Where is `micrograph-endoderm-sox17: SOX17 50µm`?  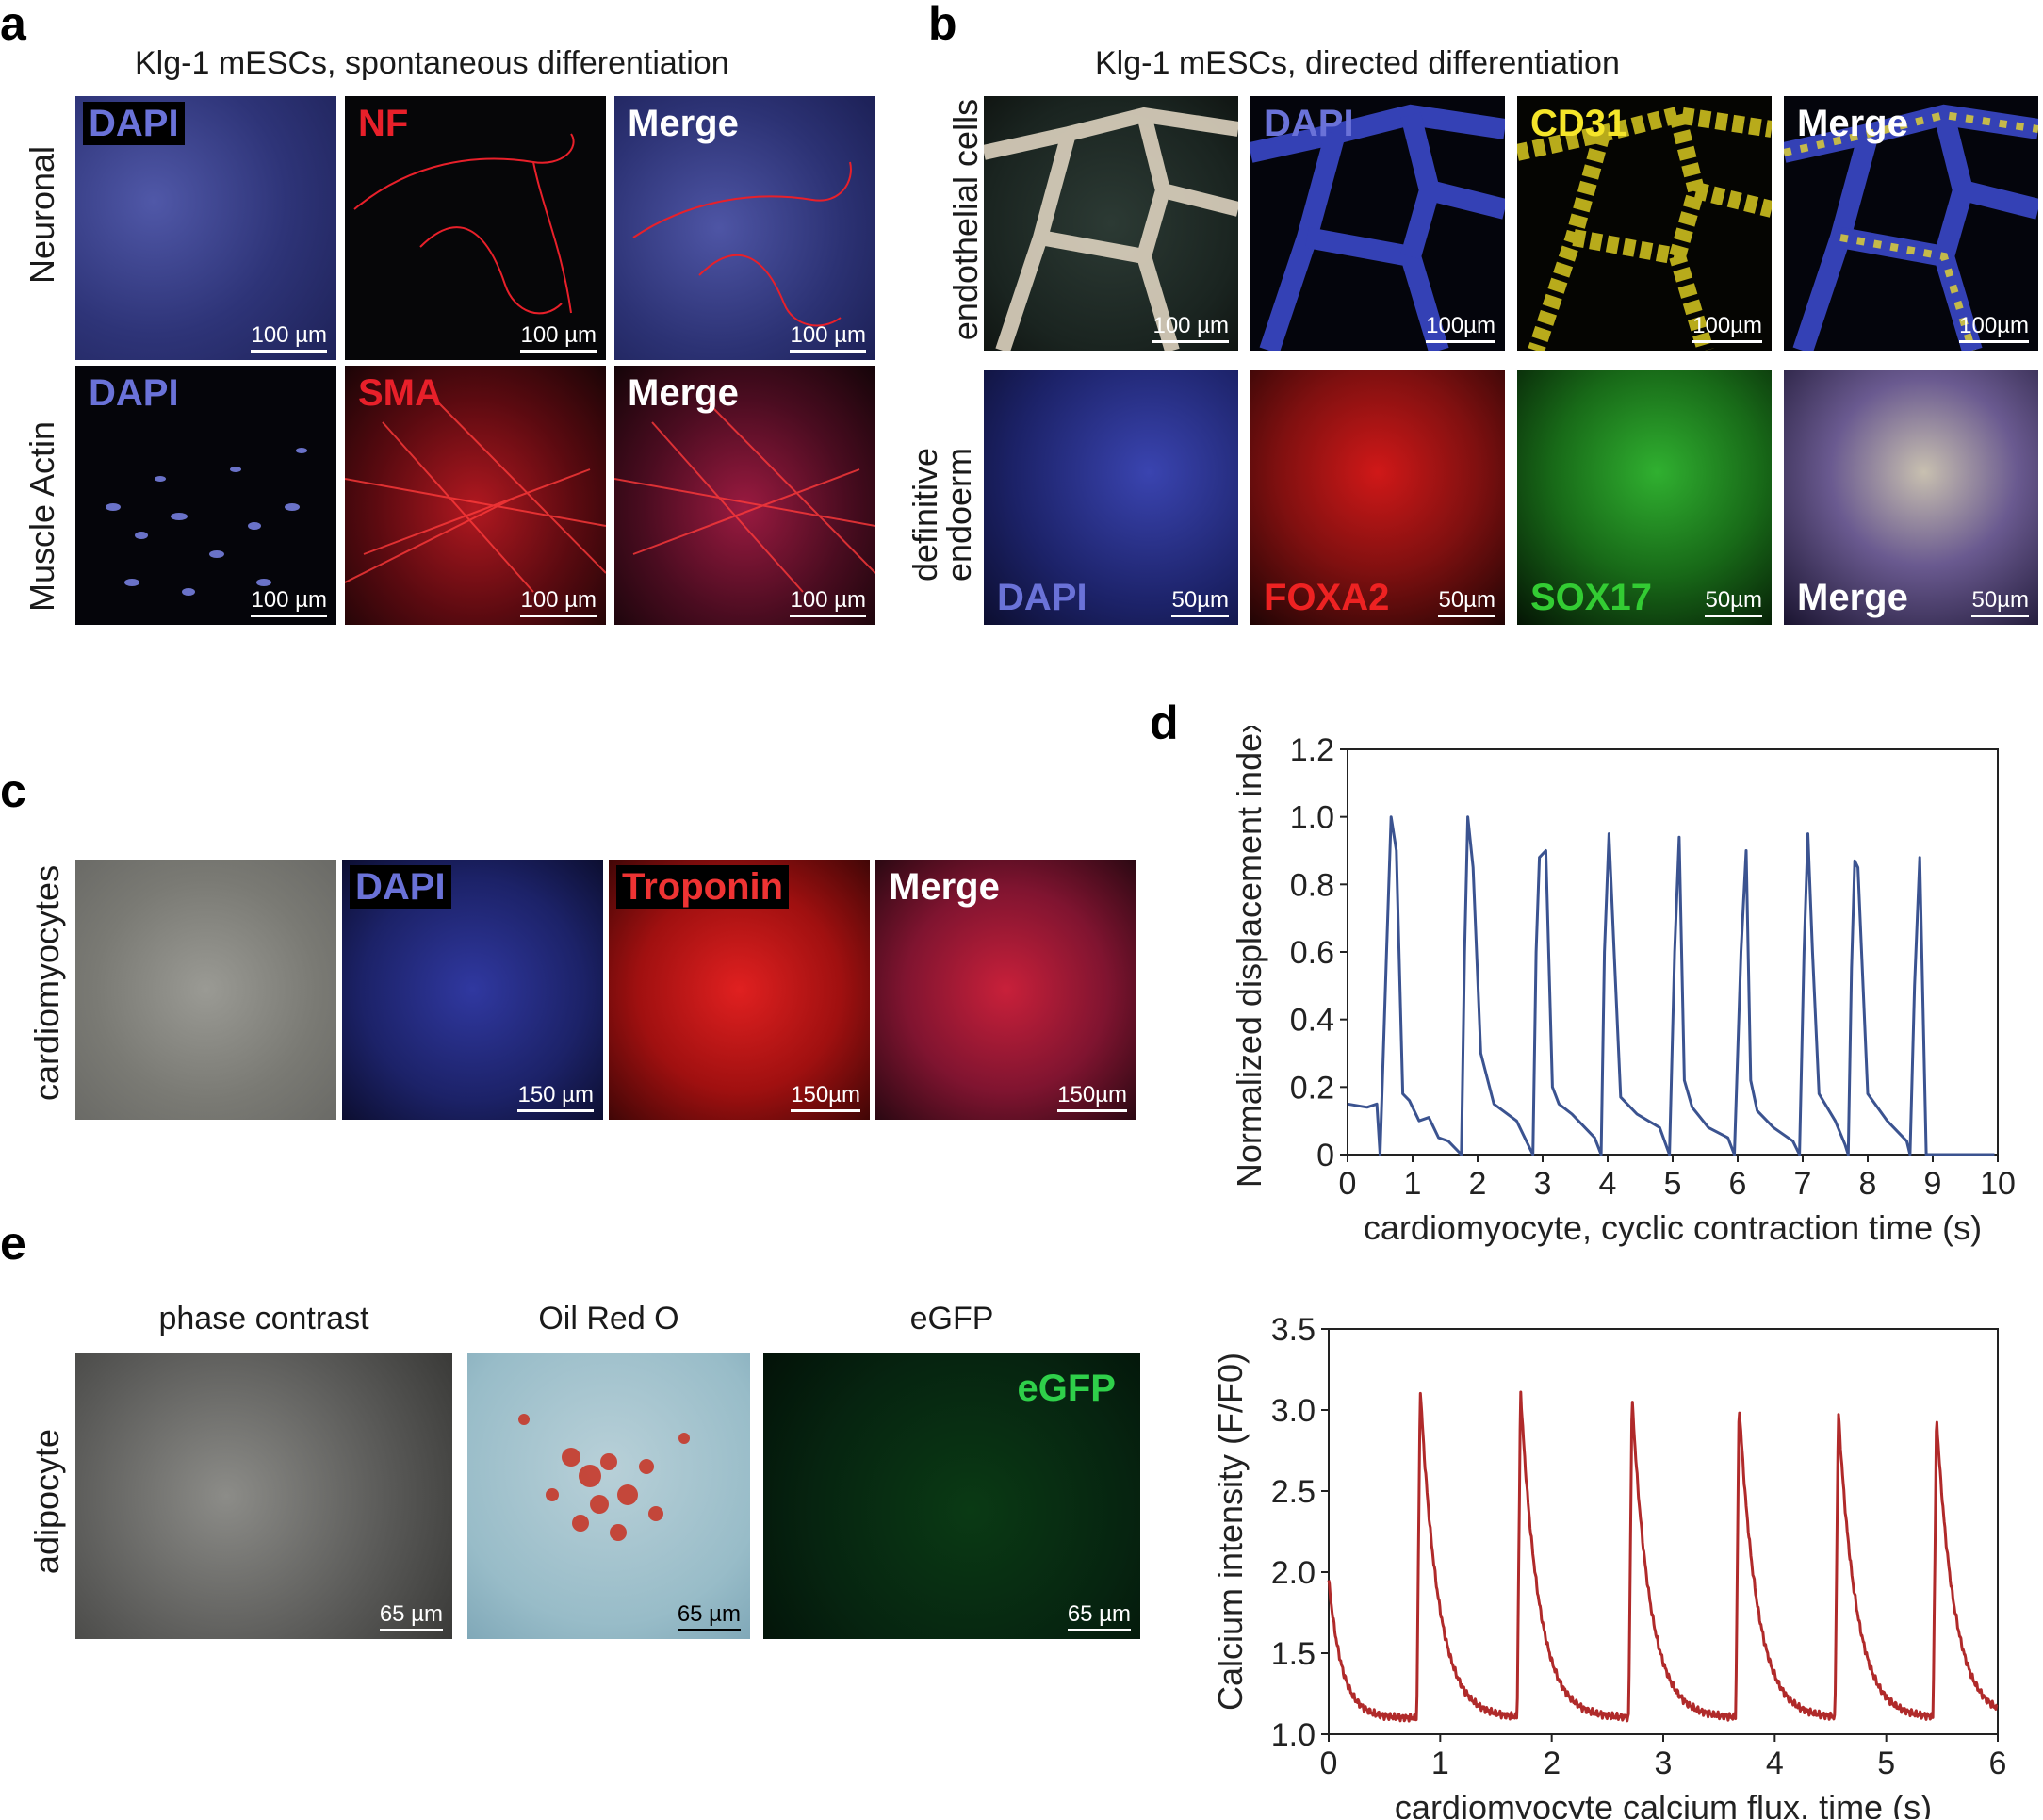
micrograph-endoderm-sox17: SOX17 50µm is located at coordinates (1645, 497).